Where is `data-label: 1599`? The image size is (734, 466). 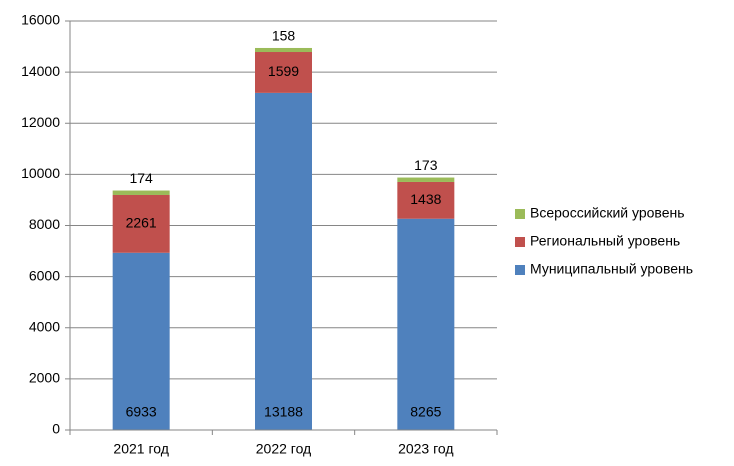 data-label: 1599 is located at coordinates (283, 71).